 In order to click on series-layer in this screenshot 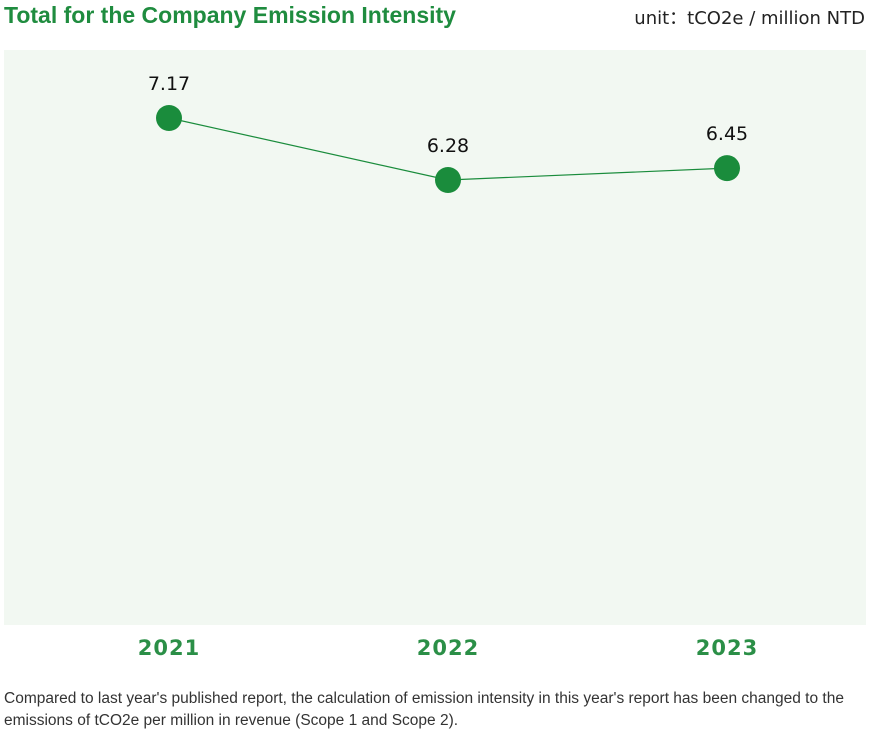, I will do `click(448, 149)`.